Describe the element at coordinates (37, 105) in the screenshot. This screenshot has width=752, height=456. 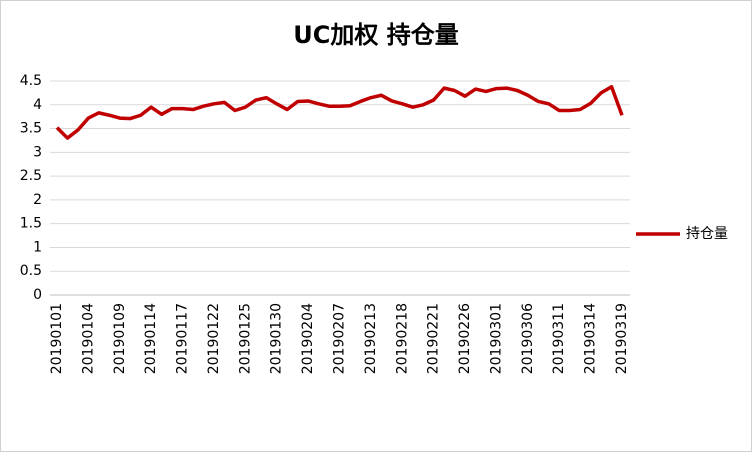
I see `y-tick-label: 4` at that location.